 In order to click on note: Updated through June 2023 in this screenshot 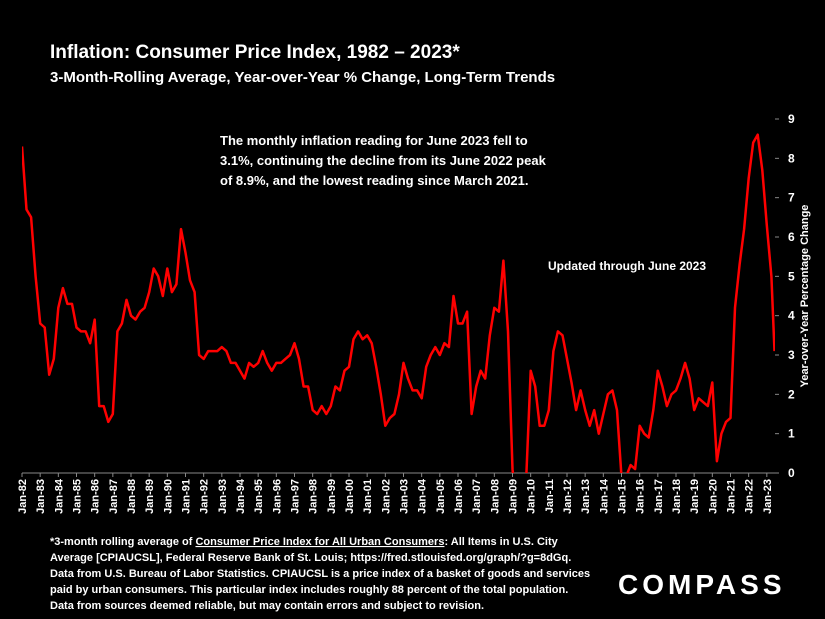, I will do `click(627, 266)`.